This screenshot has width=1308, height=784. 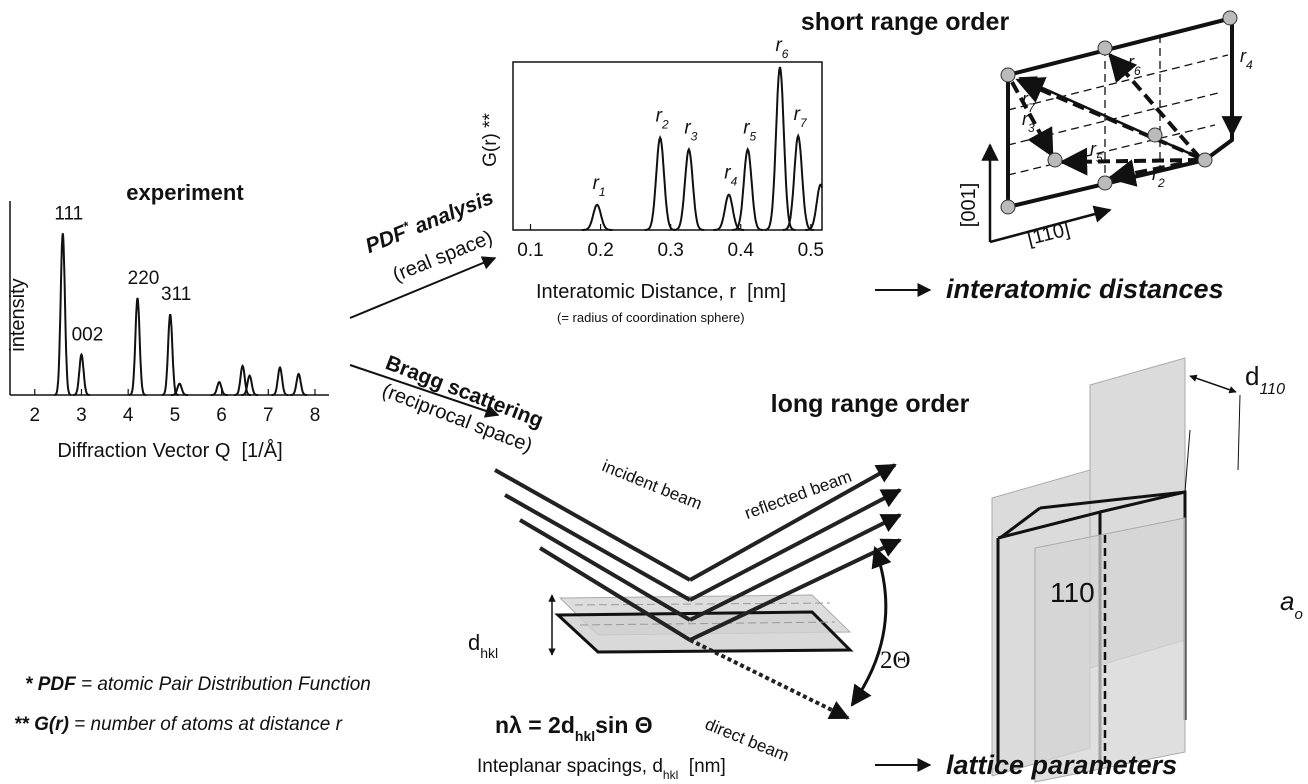 I want to click on lattice-constant: ao, so click(x=1291, y=604).